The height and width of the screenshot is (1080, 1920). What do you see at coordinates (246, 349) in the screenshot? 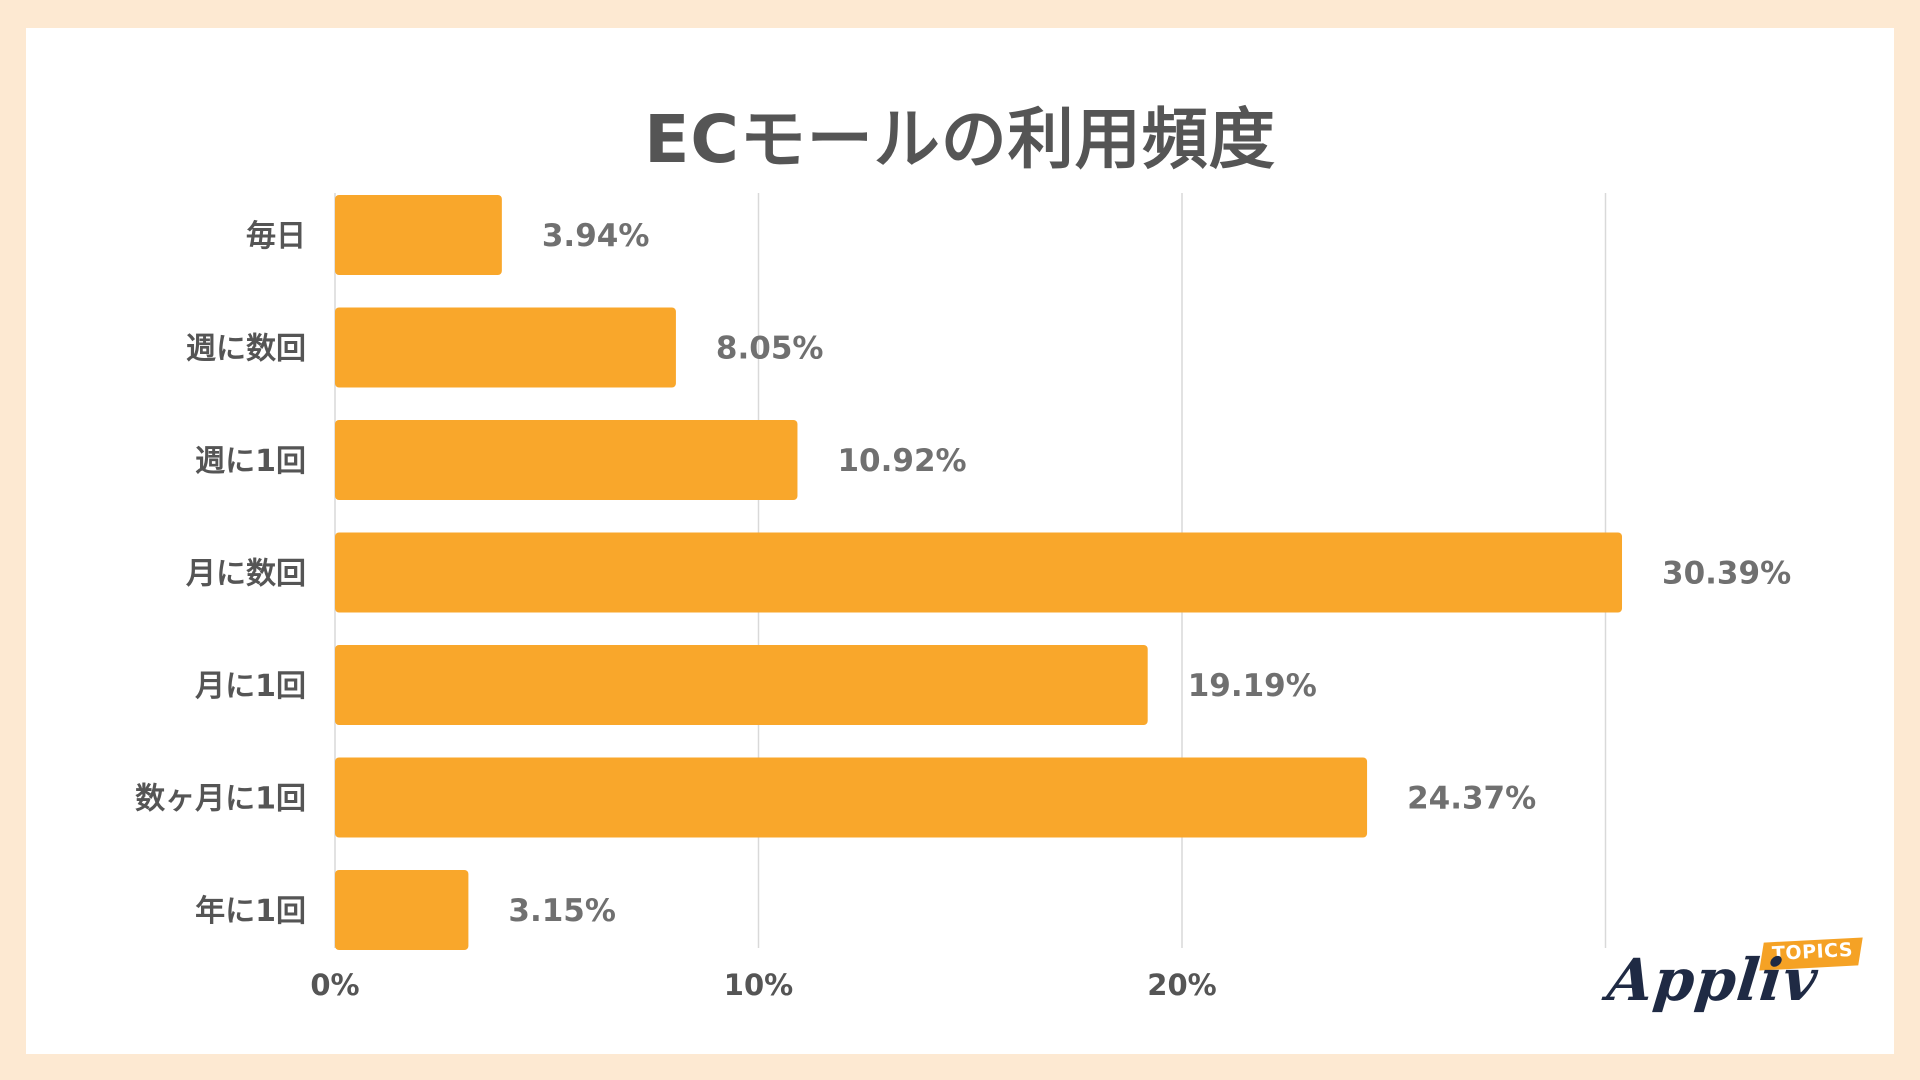
I see `category-label: 週に数回` at bounding box center [246, 349].